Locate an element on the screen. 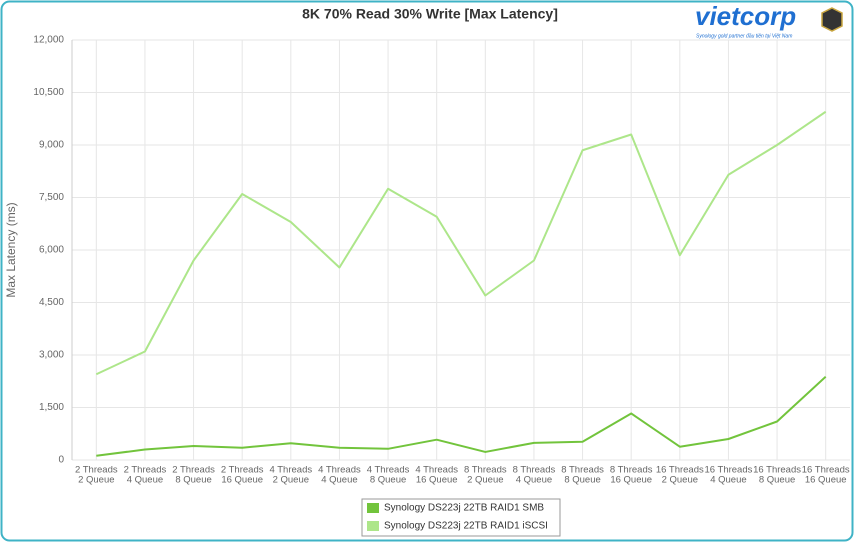 The width and height of the screenshot is (854, 542). y-tick-label: 12,000 is located at coordinates (48, 40).